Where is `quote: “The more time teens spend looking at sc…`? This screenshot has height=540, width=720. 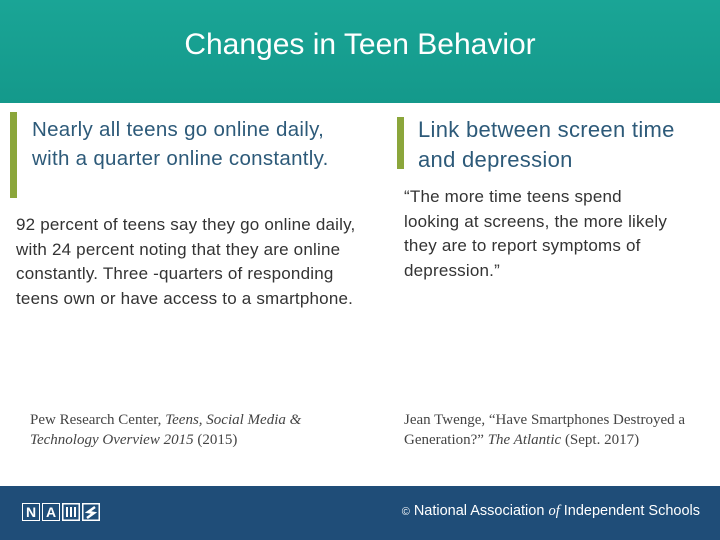 quote: “The more time teens spend looking at sc… is located at coordinates (536, 233).